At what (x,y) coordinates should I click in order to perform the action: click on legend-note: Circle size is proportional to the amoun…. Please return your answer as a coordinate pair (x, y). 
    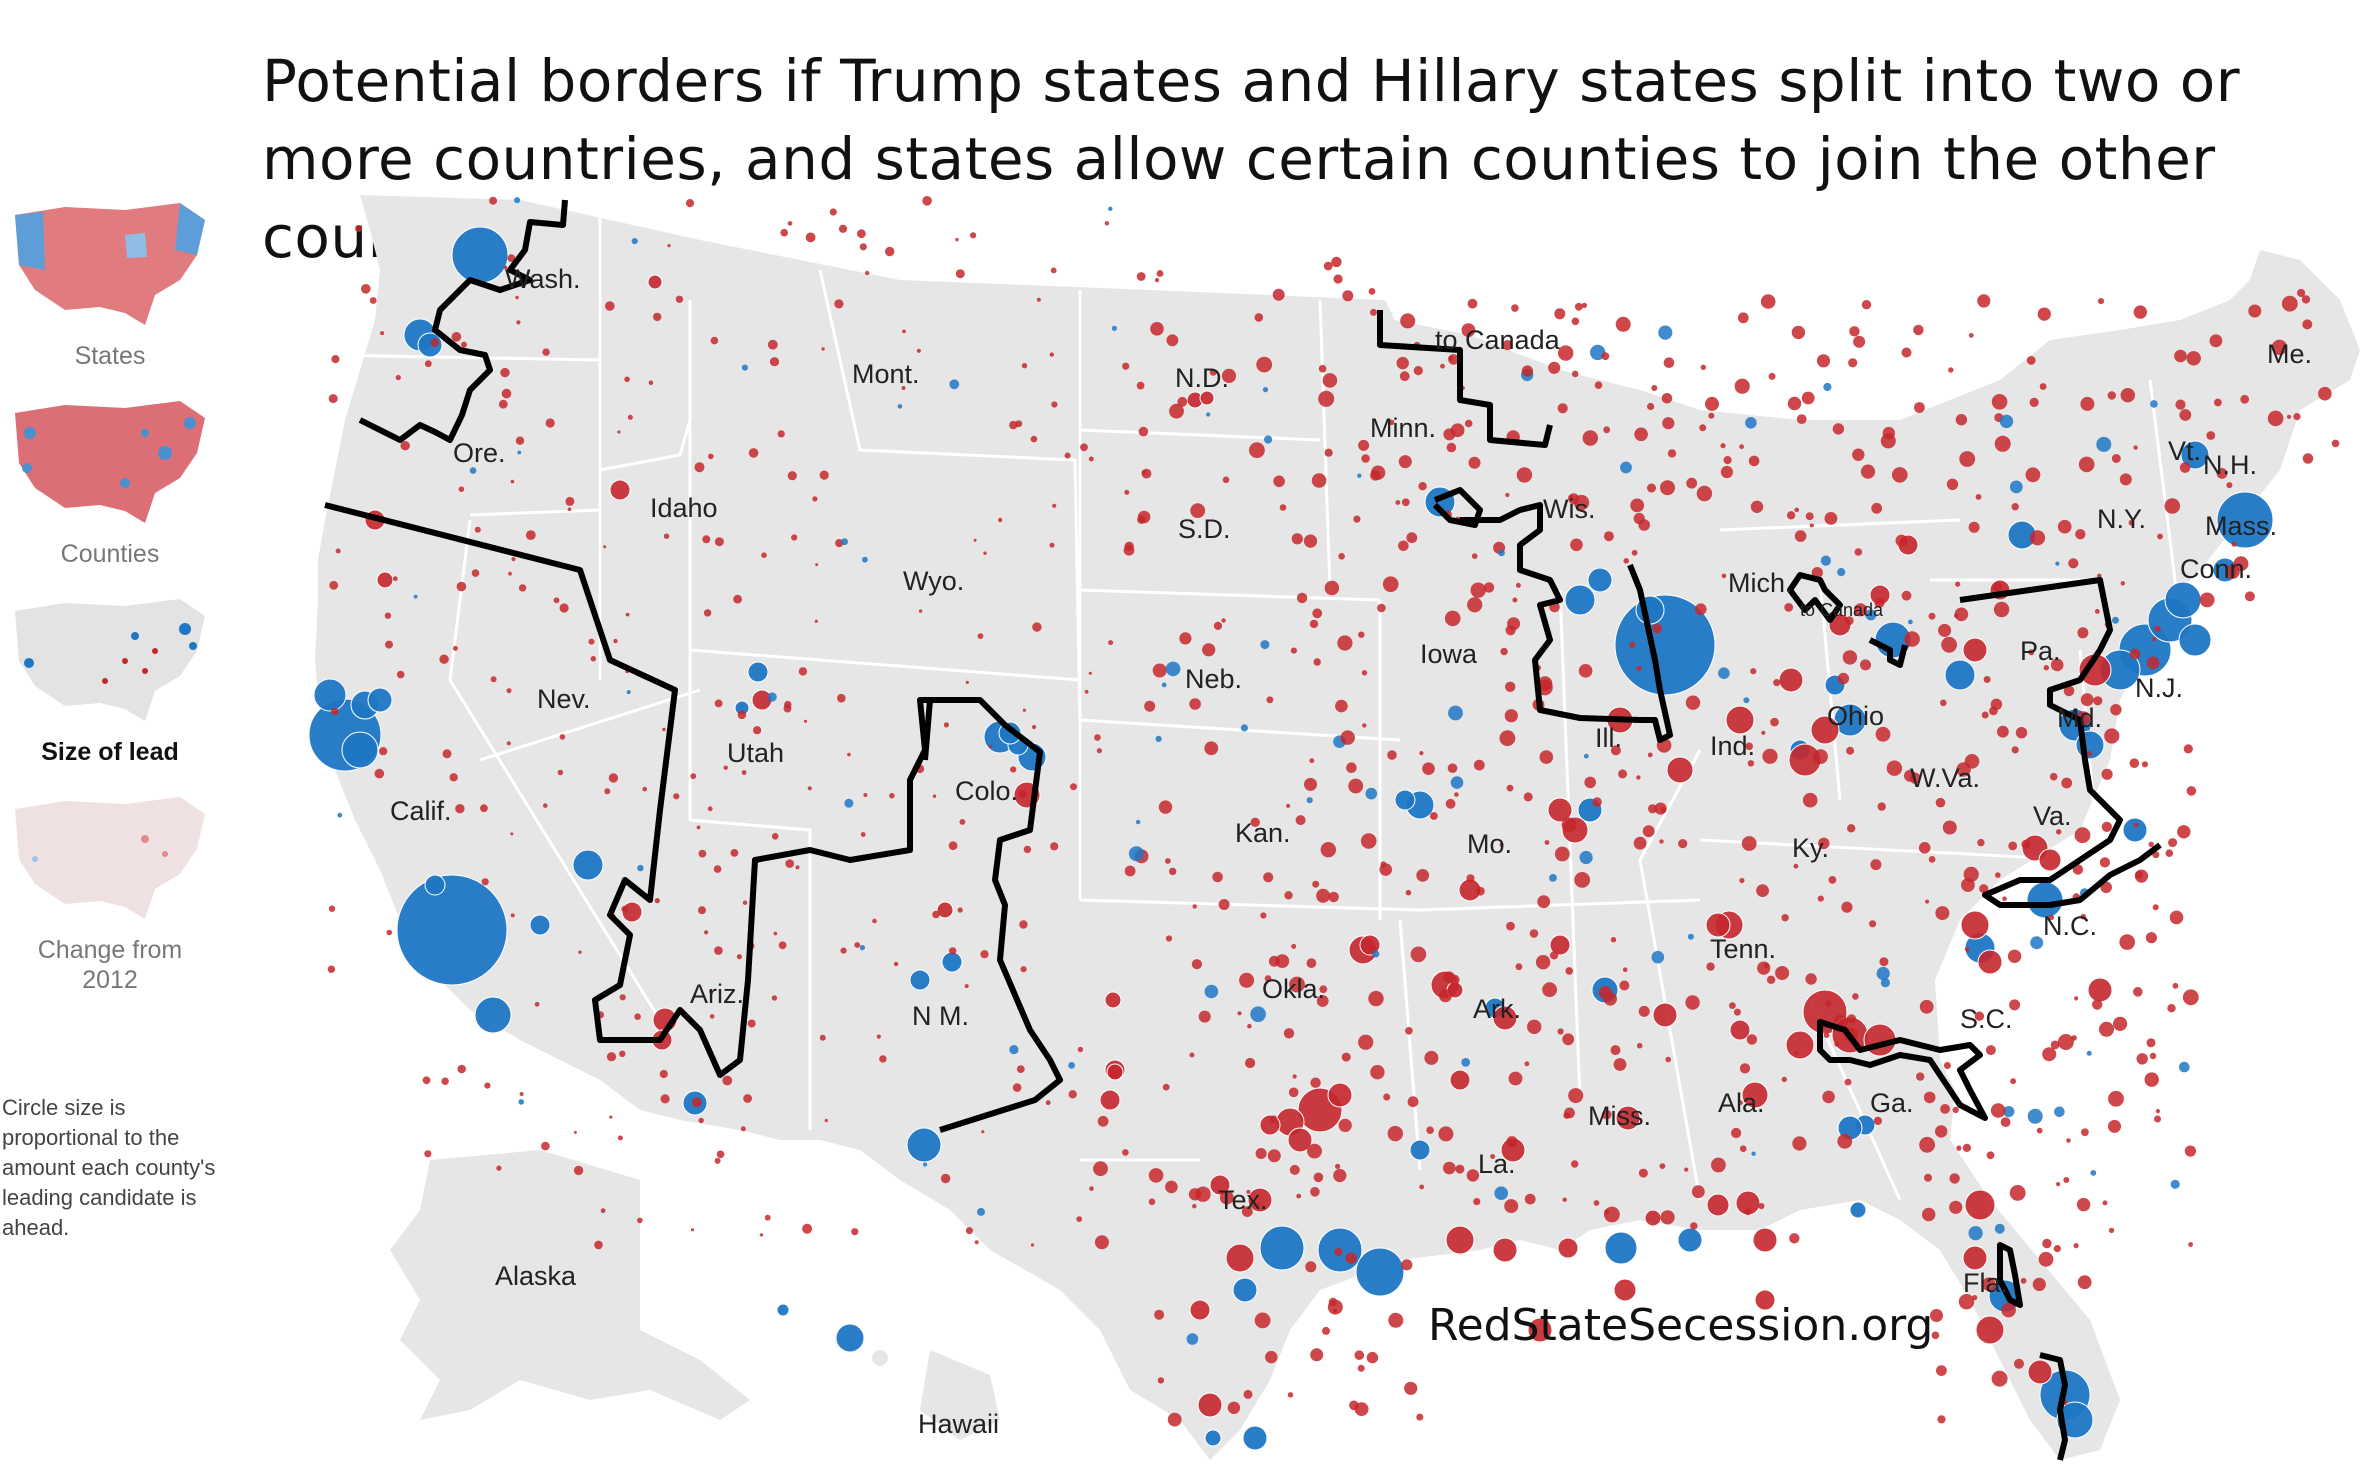
    Looking at the image, I should click on (109, 1167).